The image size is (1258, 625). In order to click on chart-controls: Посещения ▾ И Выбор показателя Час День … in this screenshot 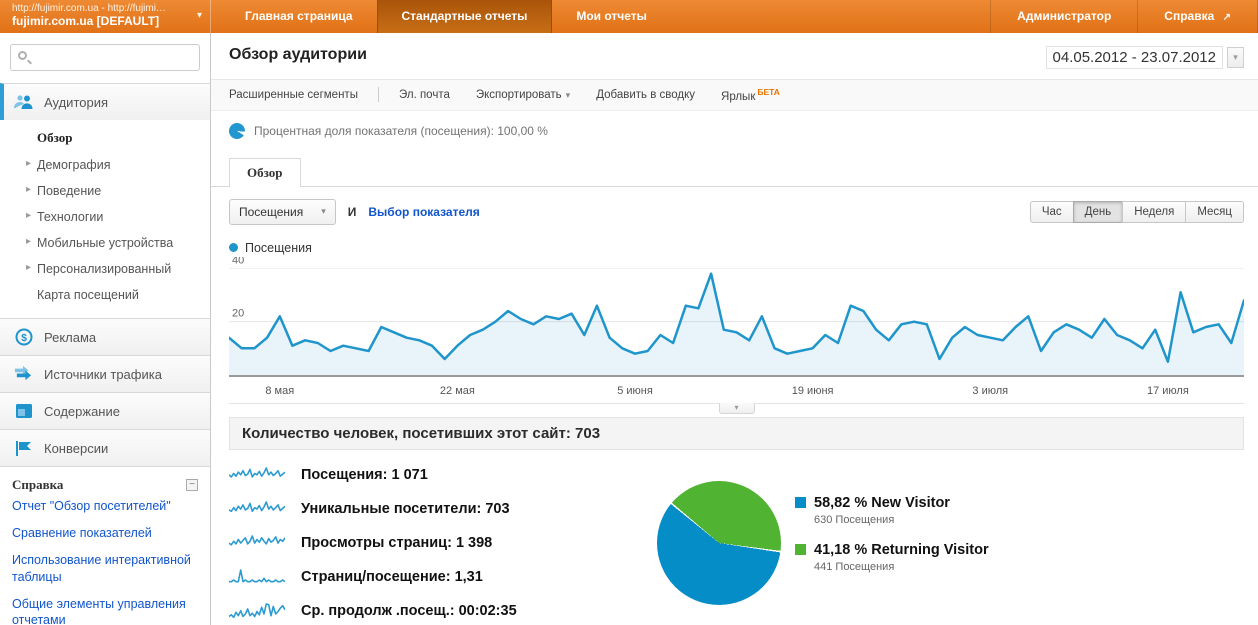, I will do `click(734, 209)`.